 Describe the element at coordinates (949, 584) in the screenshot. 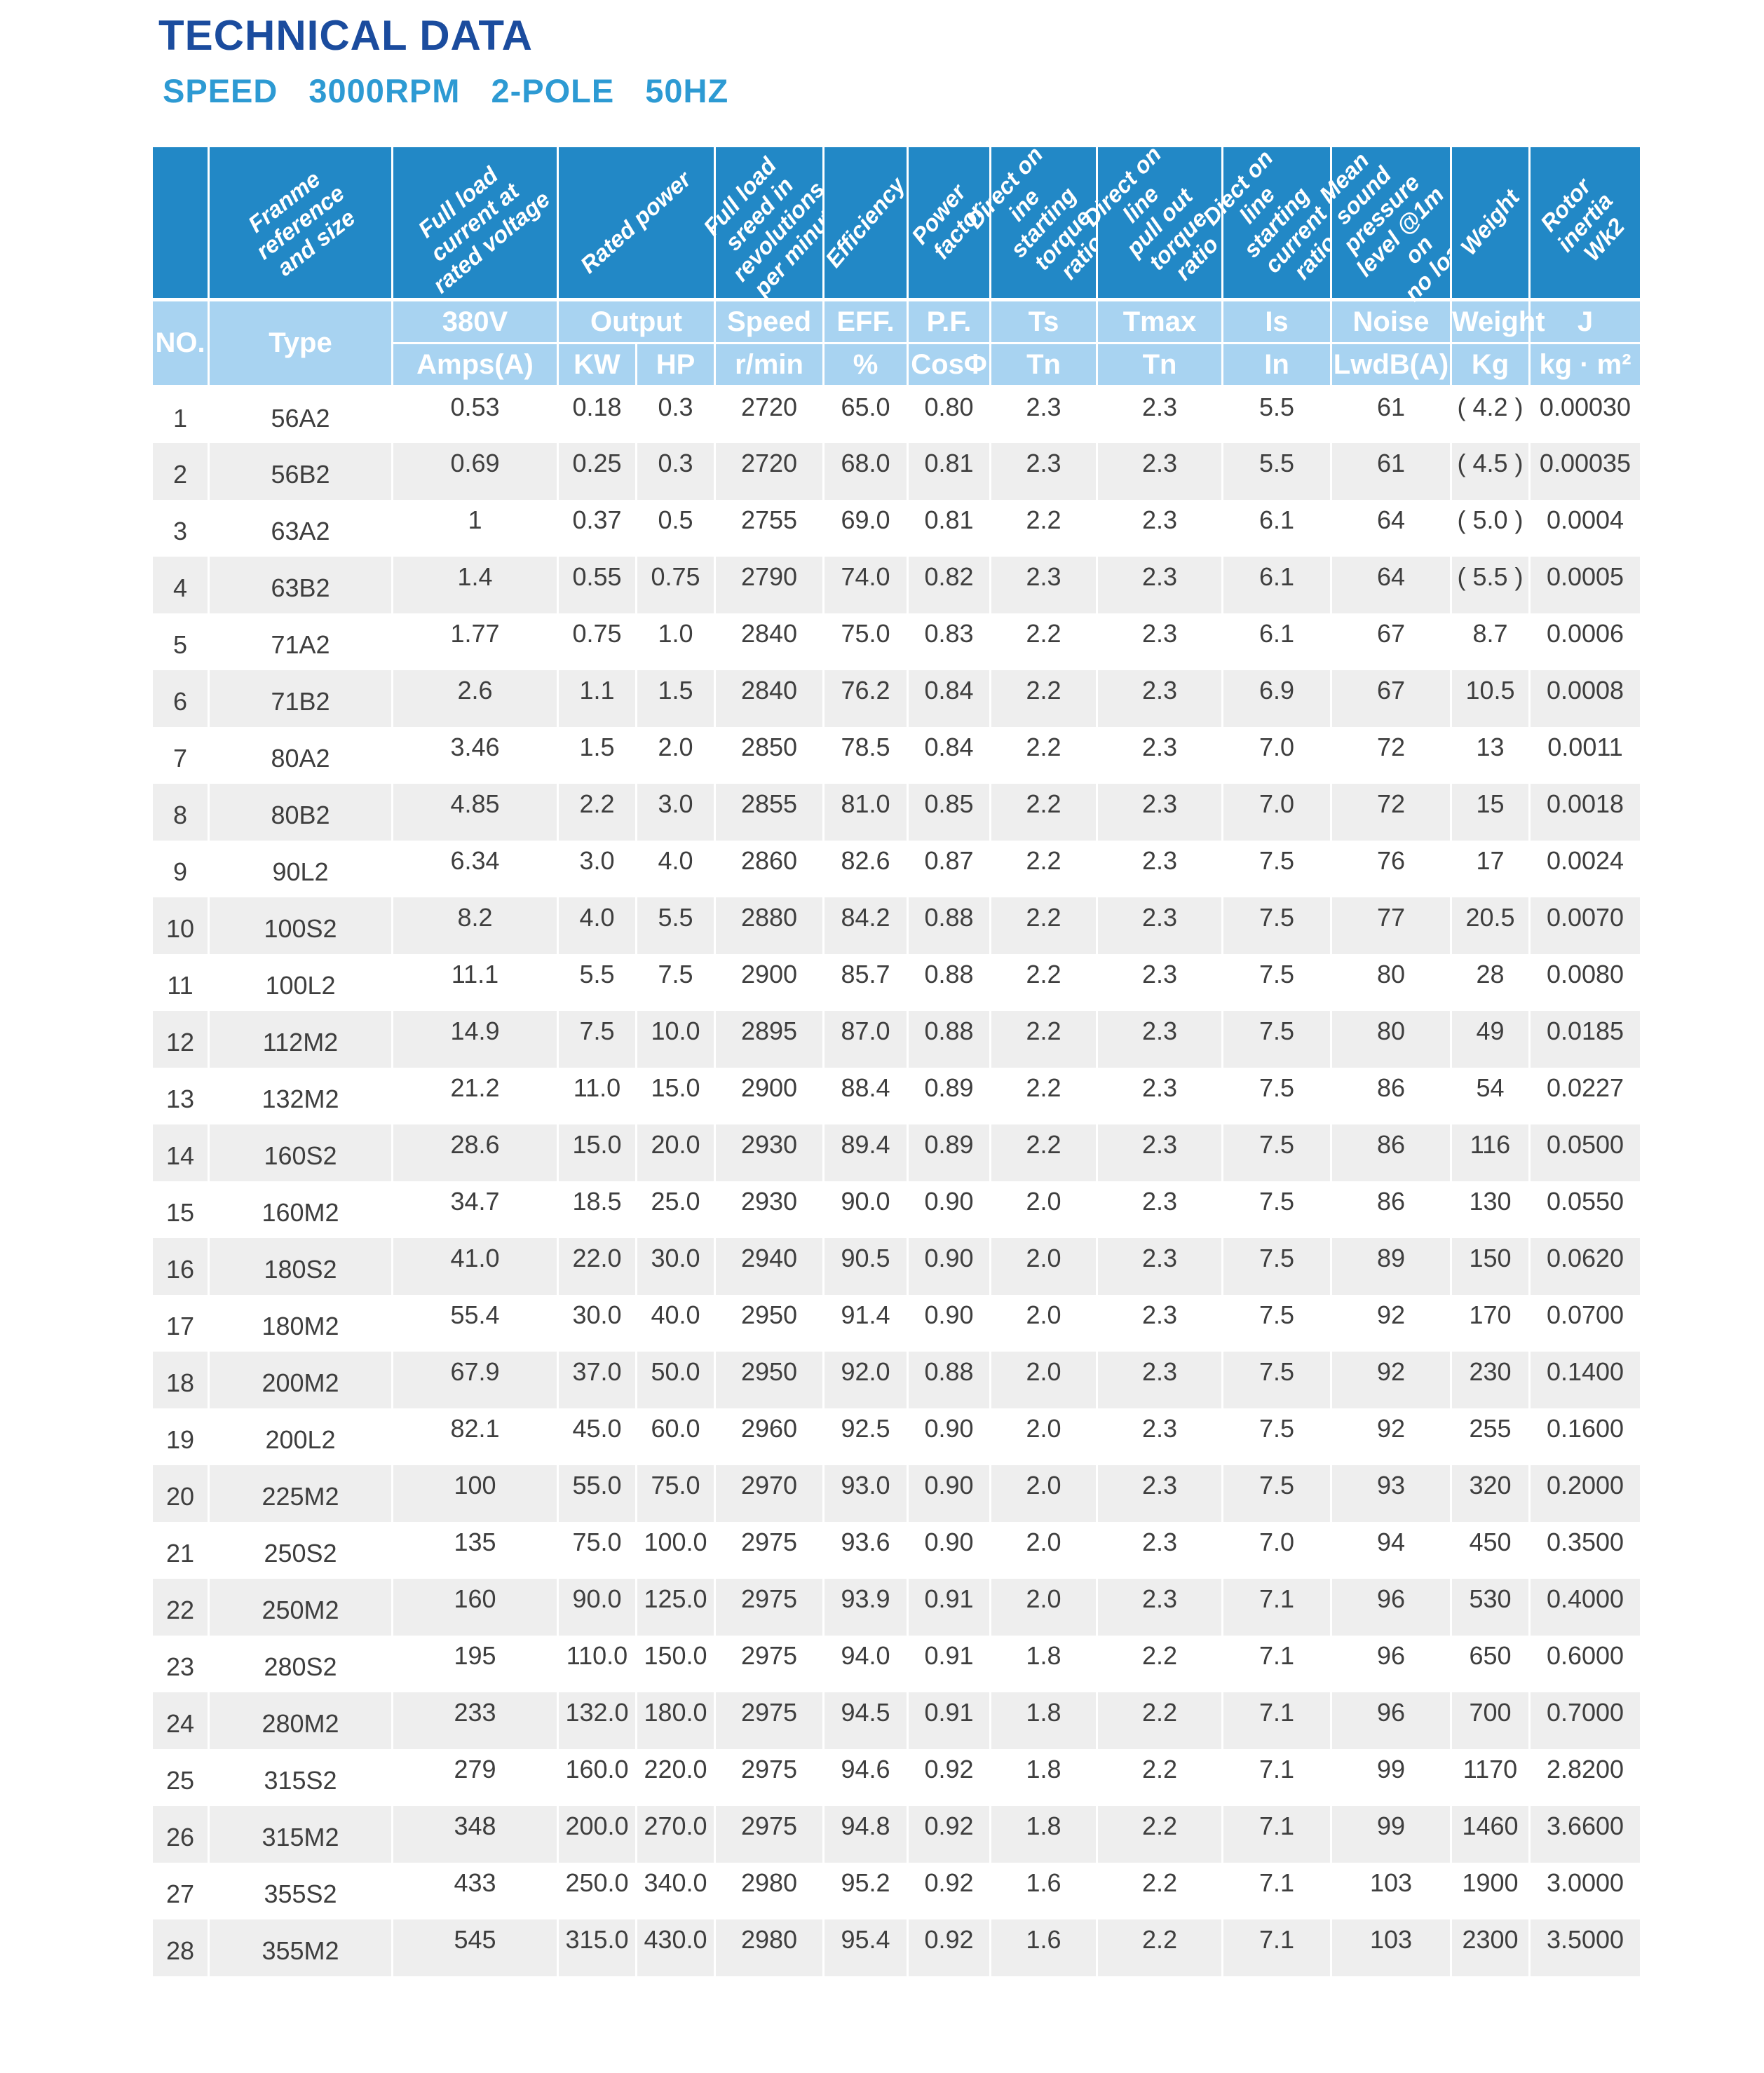

I see `cell-pf: 0.82` at that location.